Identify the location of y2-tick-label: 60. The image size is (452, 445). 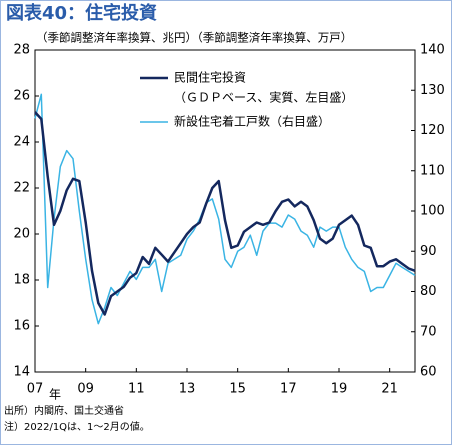
(428, 372).